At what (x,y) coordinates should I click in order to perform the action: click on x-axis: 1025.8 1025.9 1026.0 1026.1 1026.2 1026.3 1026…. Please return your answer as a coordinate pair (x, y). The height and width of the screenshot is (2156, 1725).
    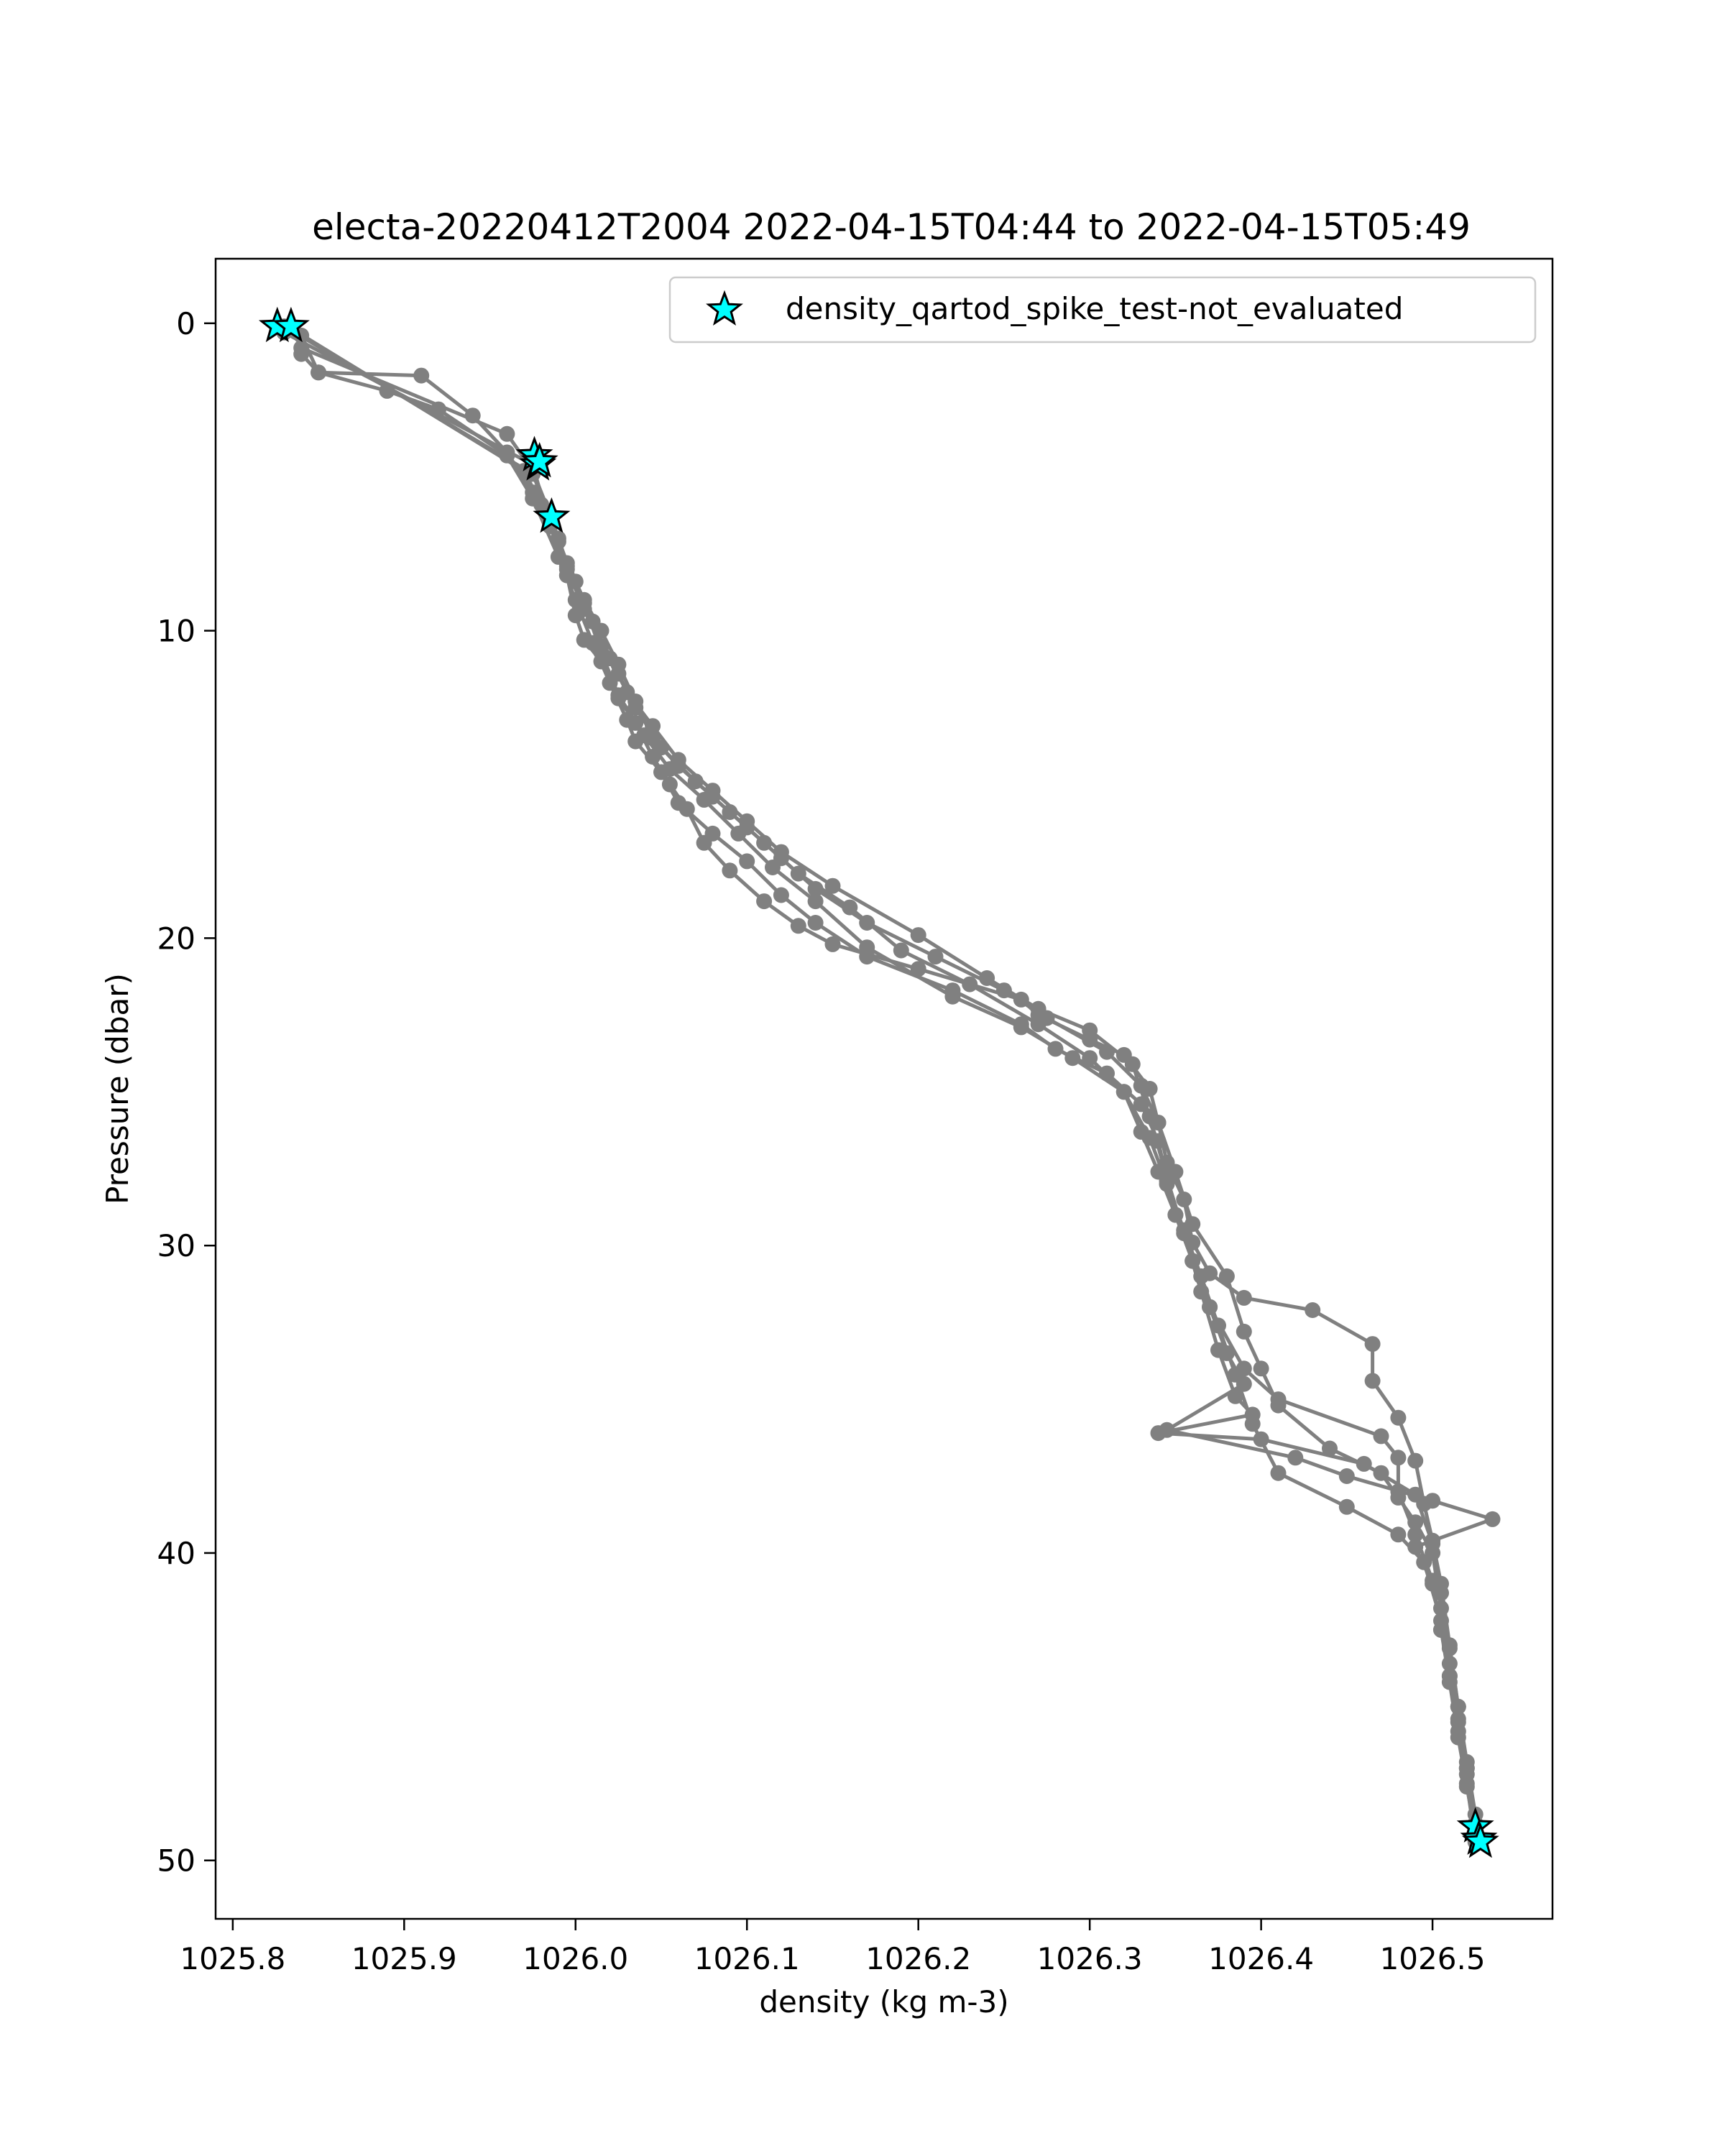
    Looking at the image, I should click on (833, 1947).